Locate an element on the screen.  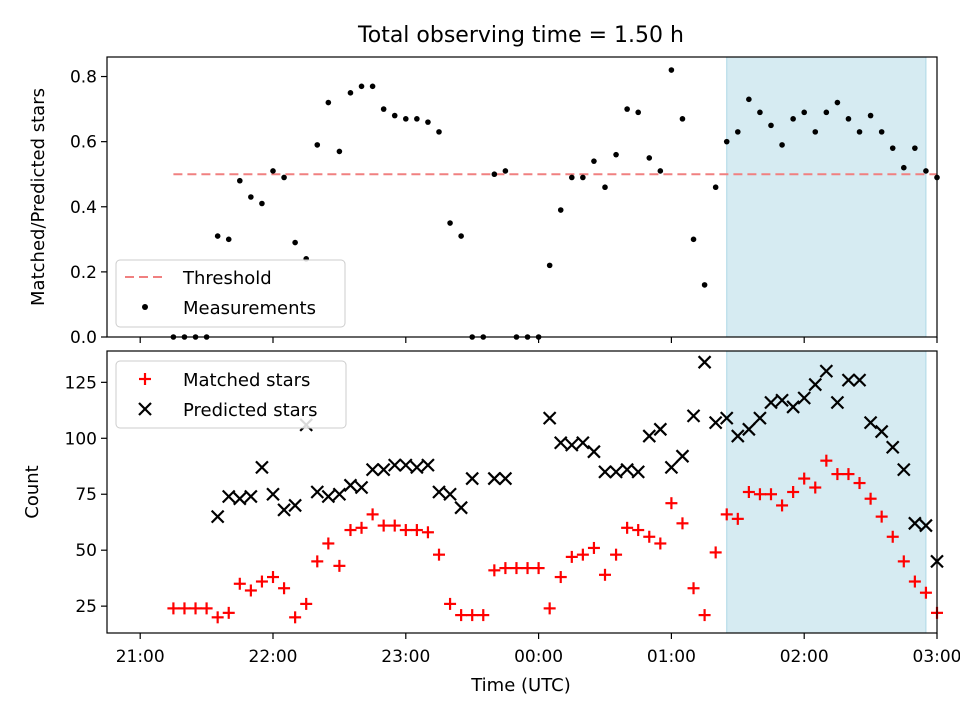
legend-measurements-label: Measurements is located at coordinates (249, 308).